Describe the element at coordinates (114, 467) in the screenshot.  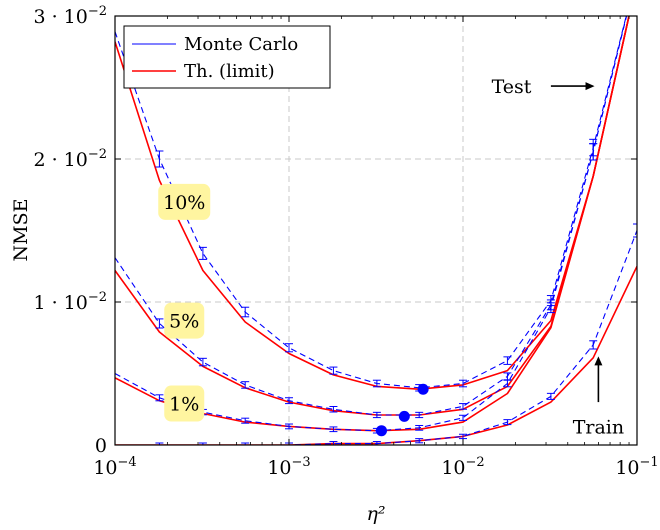
I see `x-tick-label: 10⁻⁴` at that location.